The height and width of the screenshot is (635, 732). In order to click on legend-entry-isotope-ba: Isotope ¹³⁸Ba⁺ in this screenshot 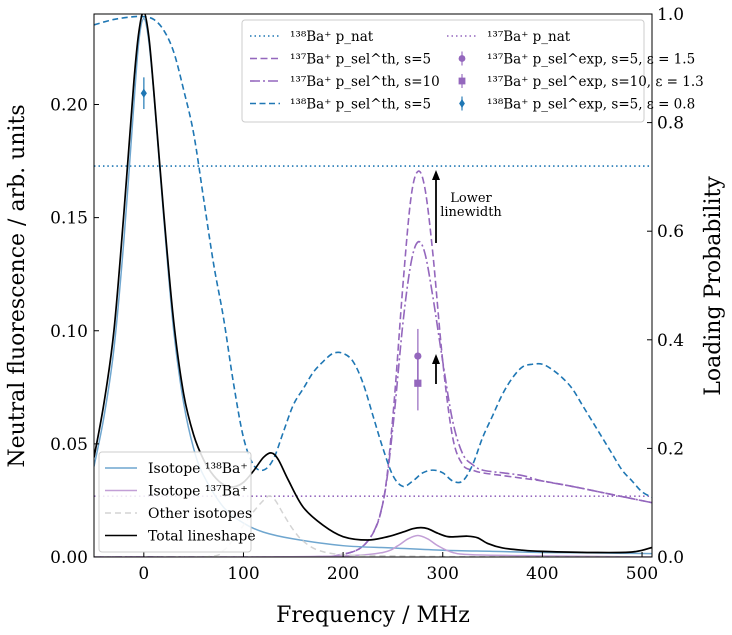, I will do `click(176, 469)`.